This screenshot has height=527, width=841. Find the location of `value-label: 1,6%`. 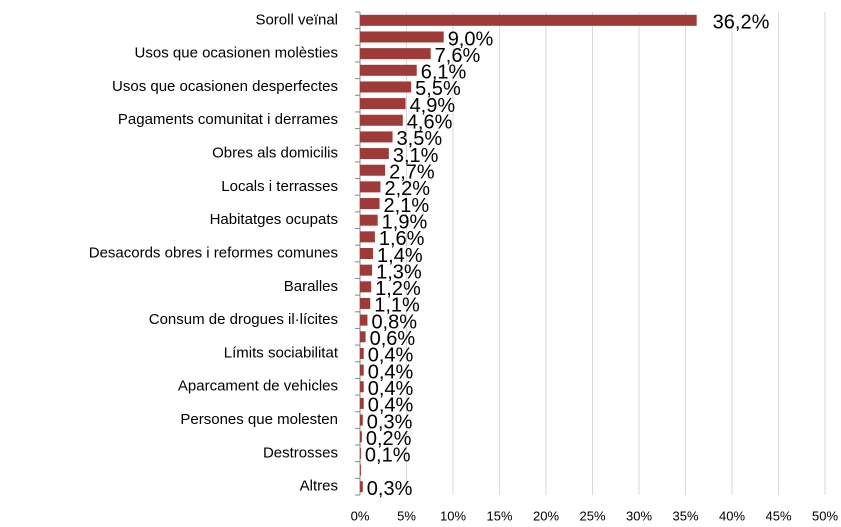

value-label: 1,6% is located at coordinates (402, 239).